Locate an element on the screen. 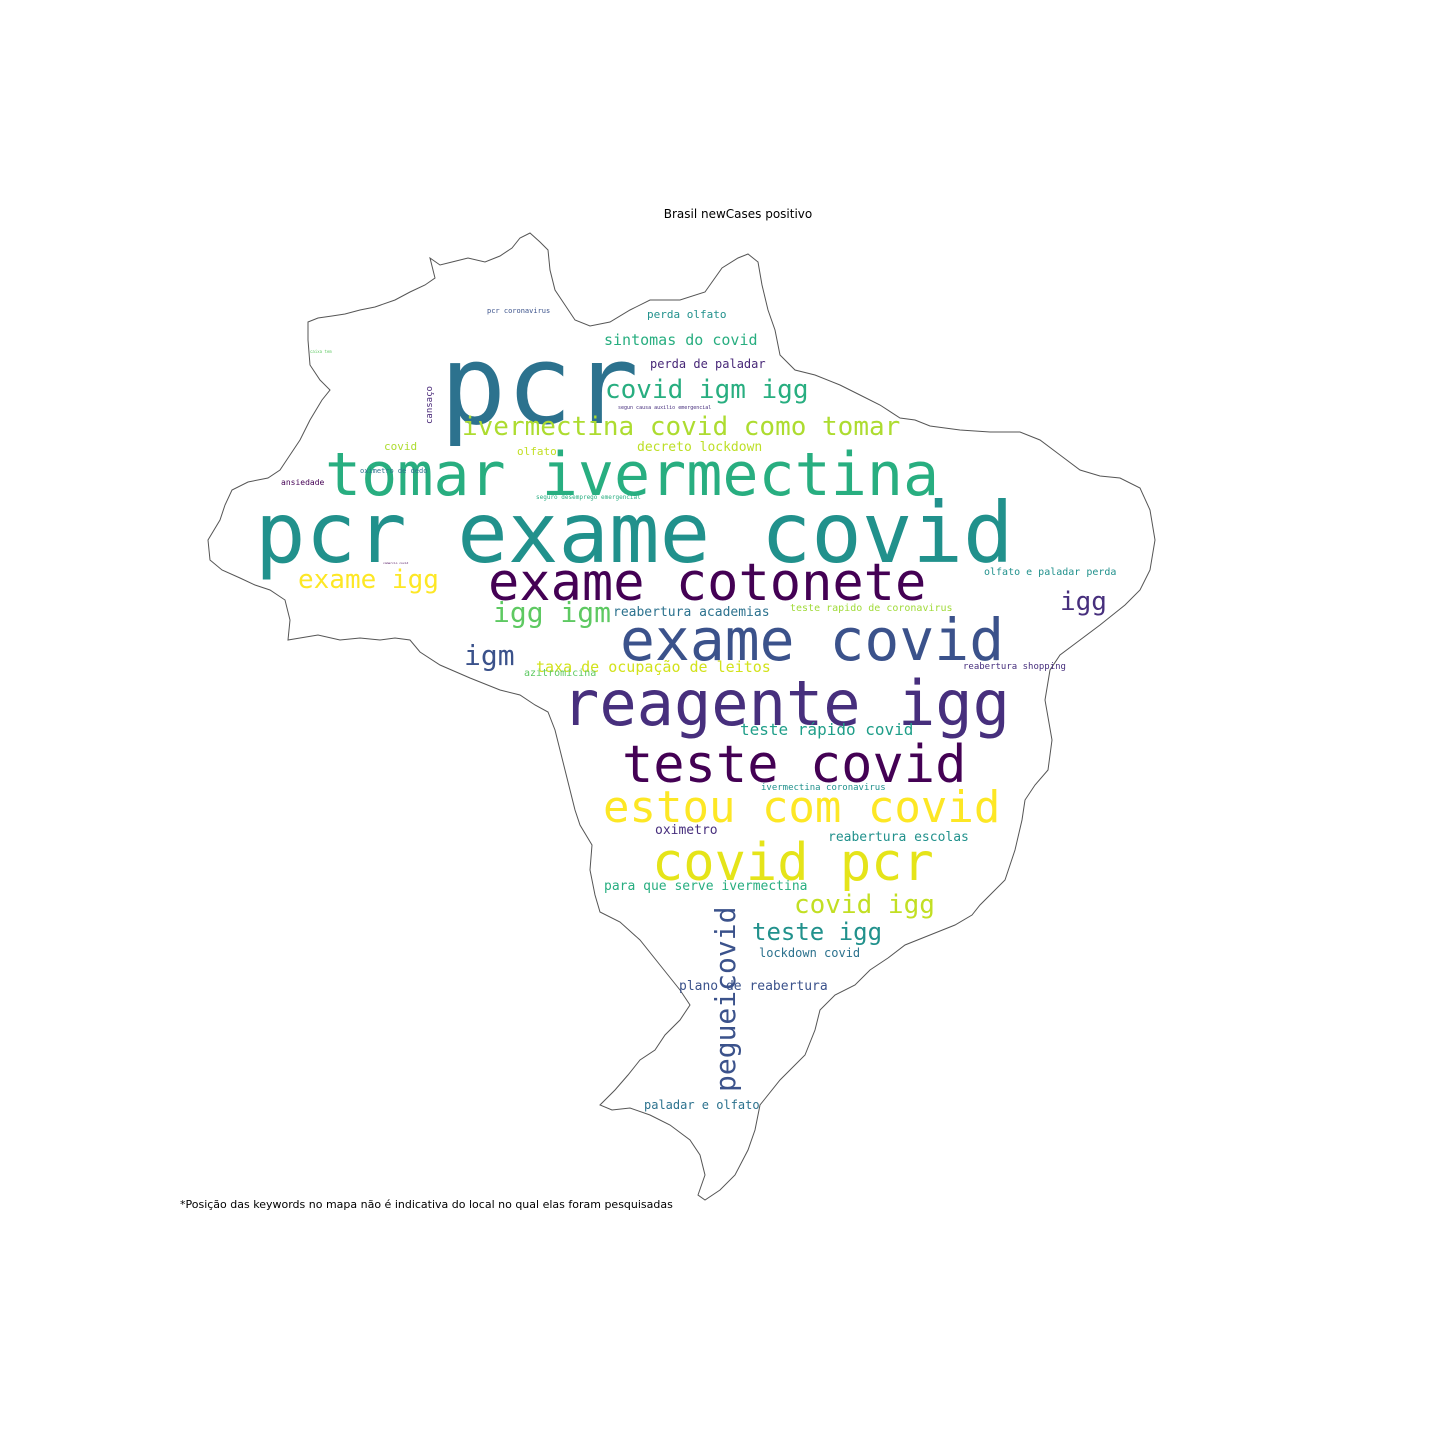 The image size is (1440, 1440). word-20: decreto lockdown is located at coordinates (699, 447).